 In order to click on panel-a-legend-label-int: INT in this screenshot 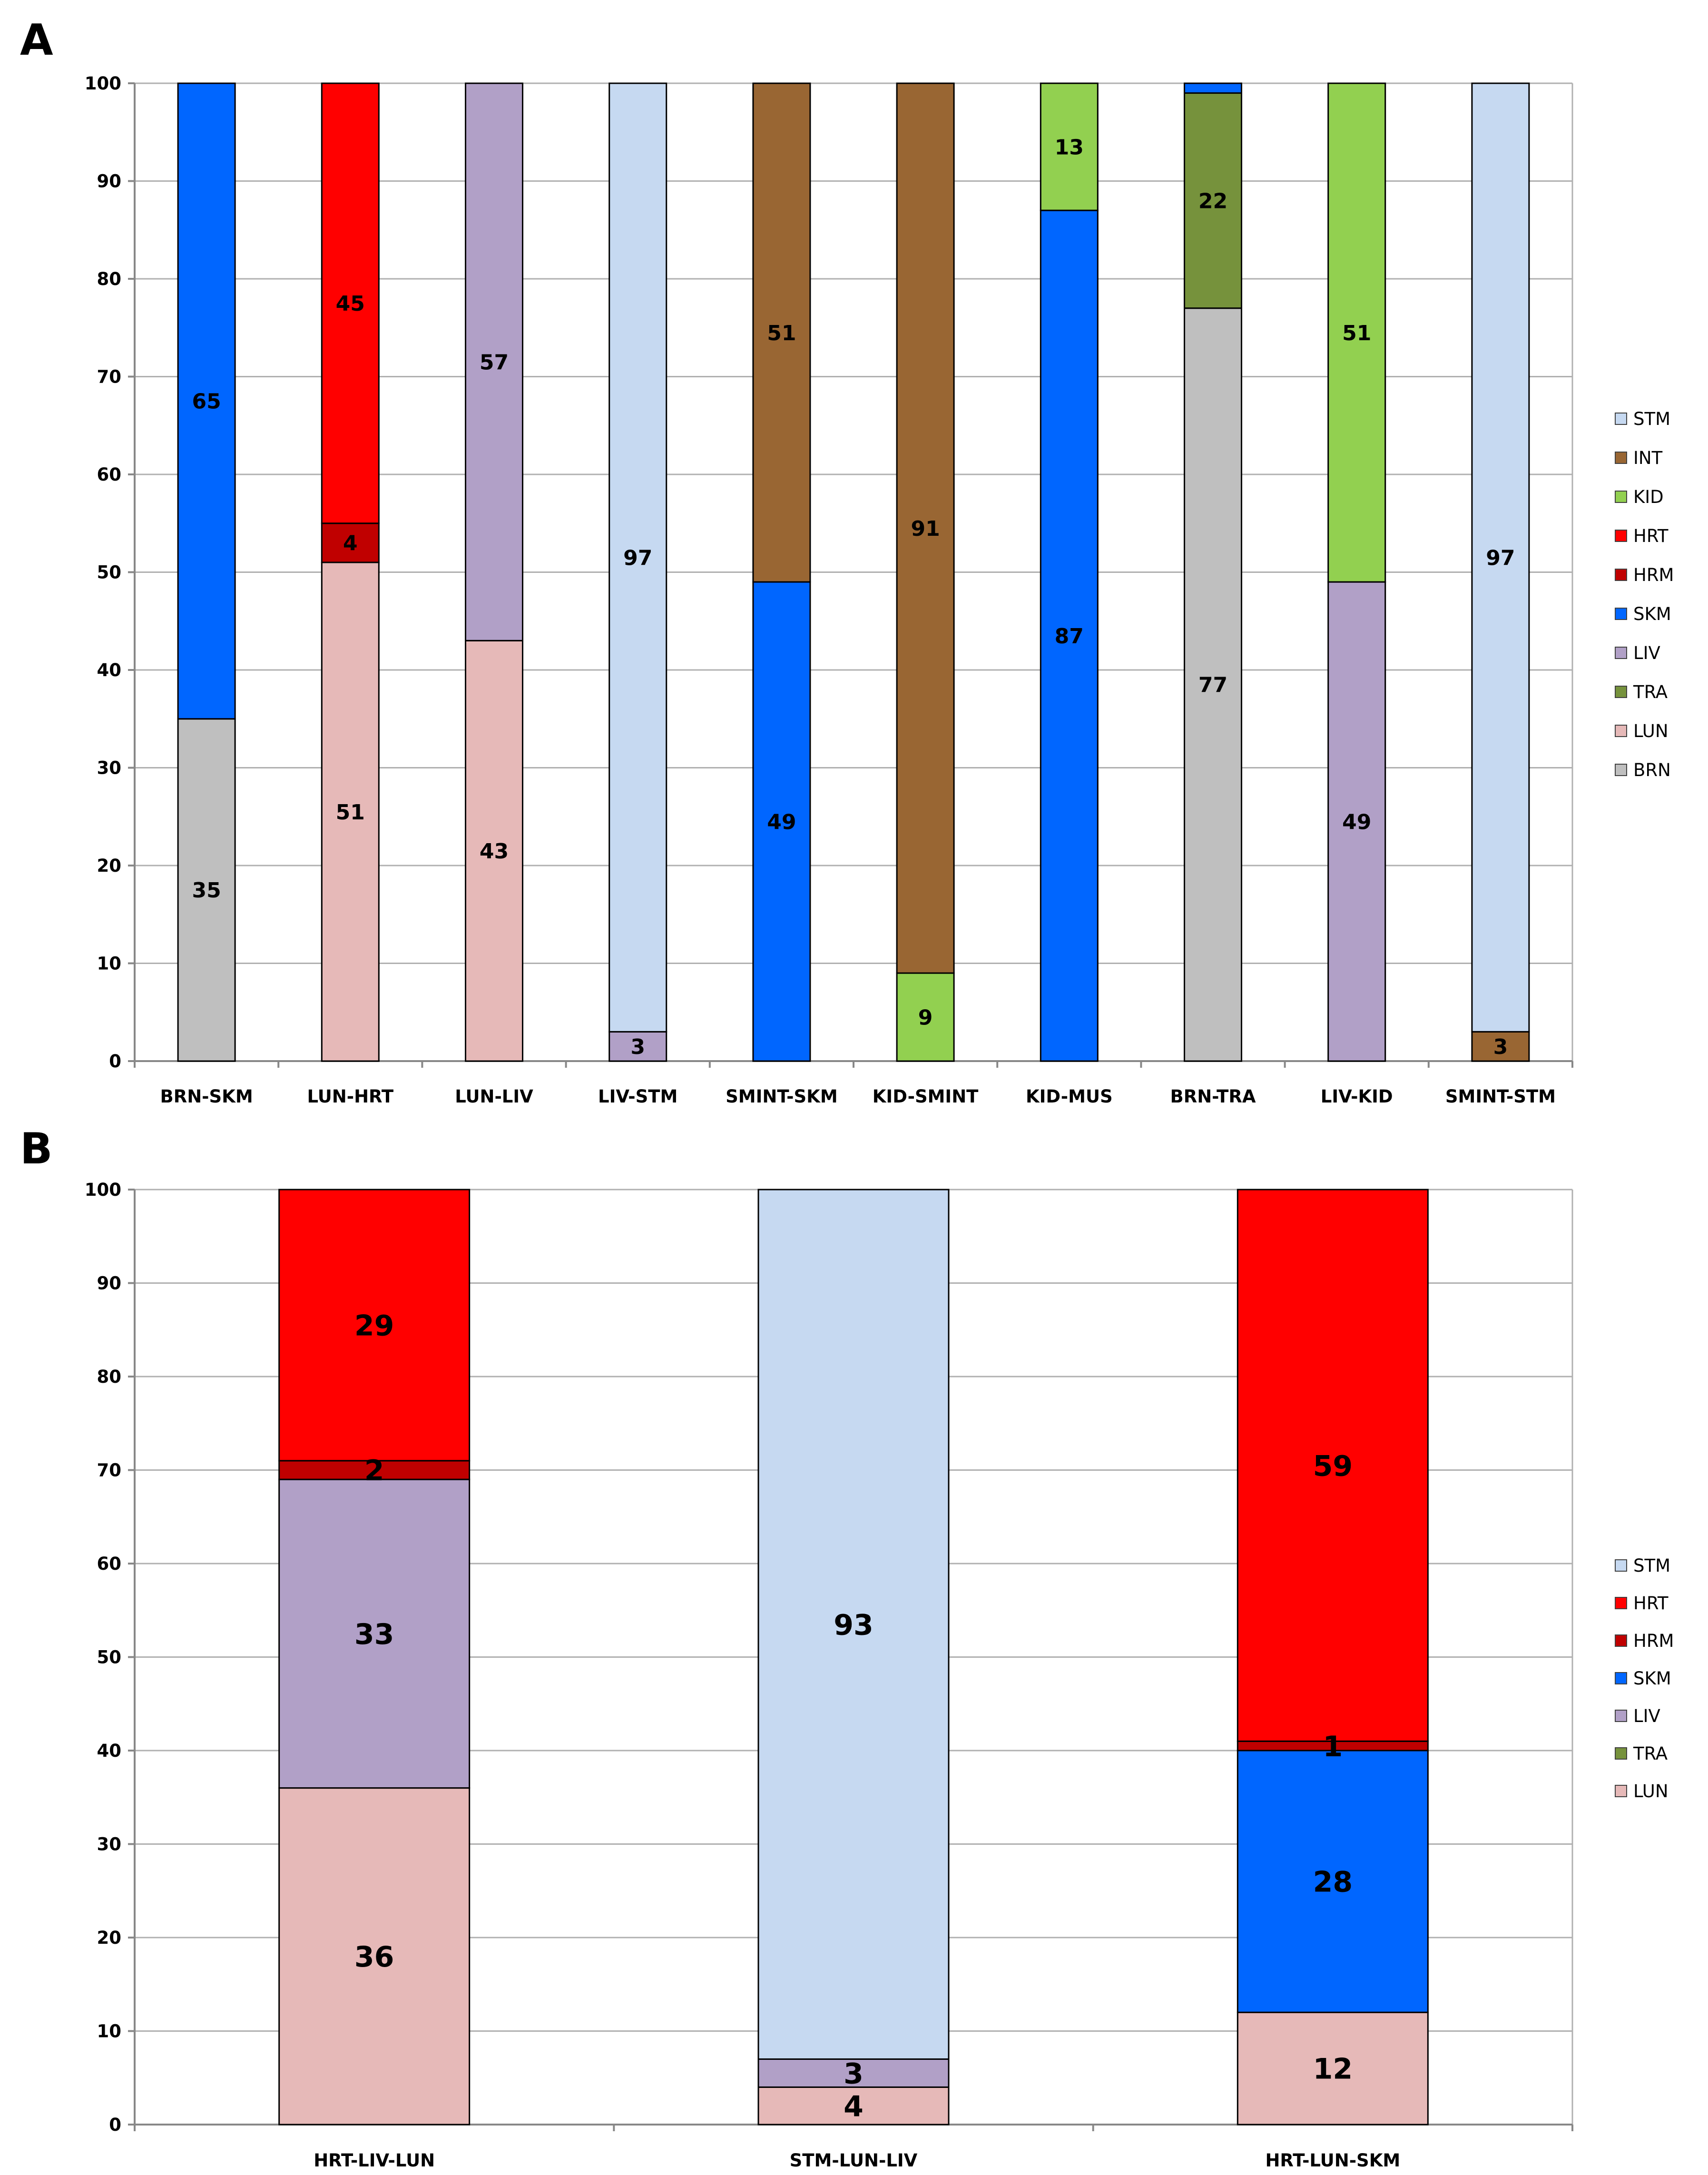, I will do `click(1648, 458)`.